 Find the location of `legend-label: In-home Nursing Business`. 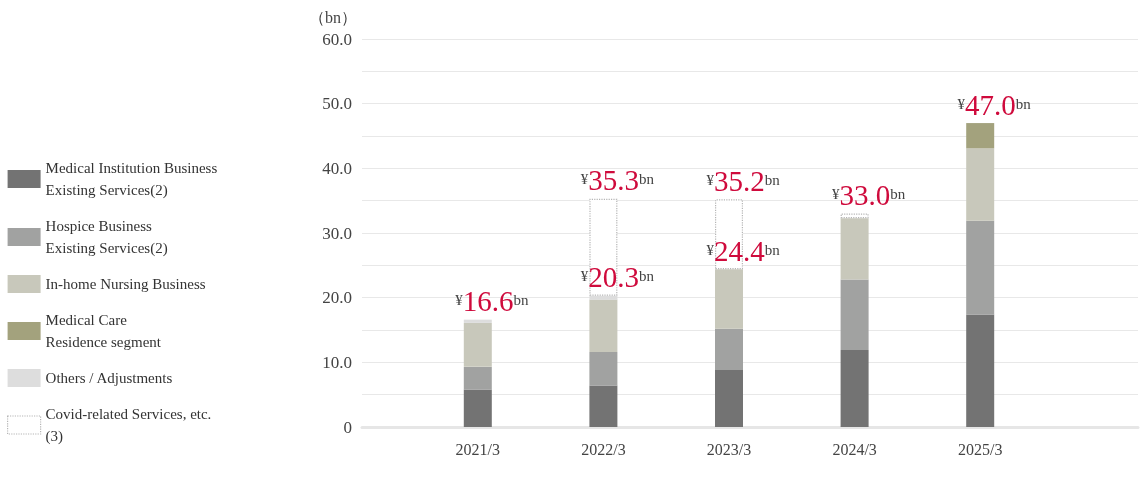

legend-label: In-home Nursing Business is located at coordinates (125, 284).